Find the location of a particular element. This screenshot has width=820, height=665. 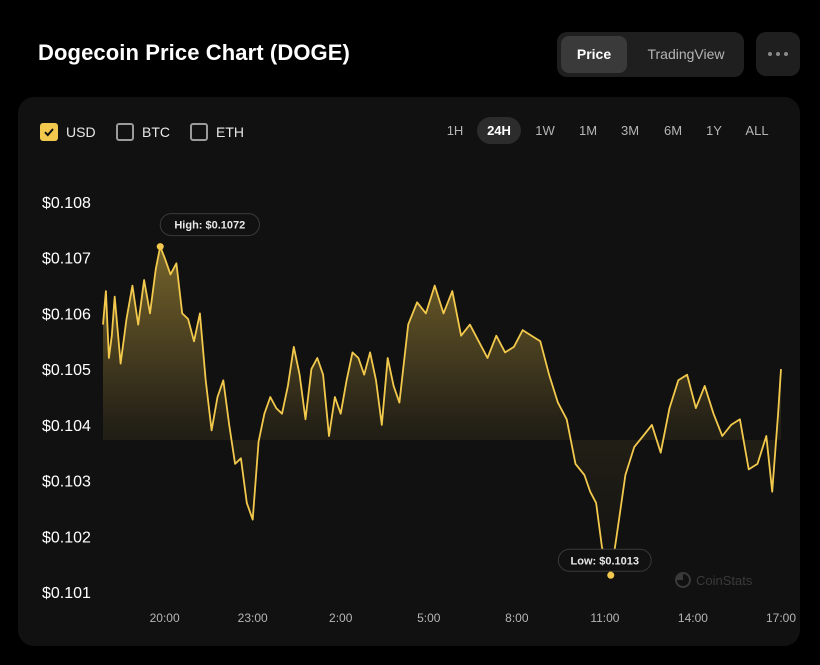

currency-usd: USD is located at coordinates (68, 132).